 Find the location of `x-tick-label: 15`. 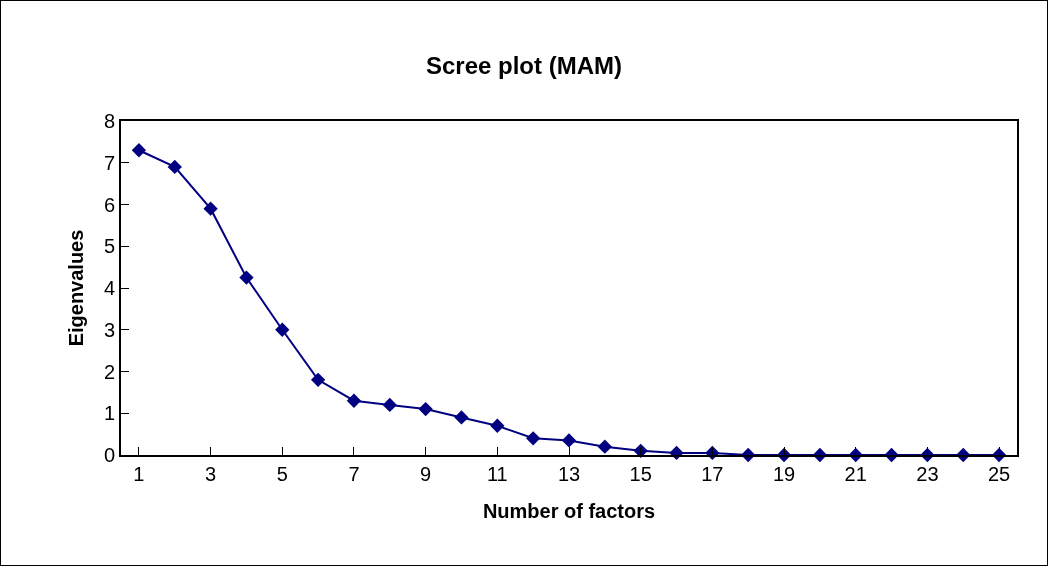

x-tick-label: 15 is located at coordinates (640, 474).